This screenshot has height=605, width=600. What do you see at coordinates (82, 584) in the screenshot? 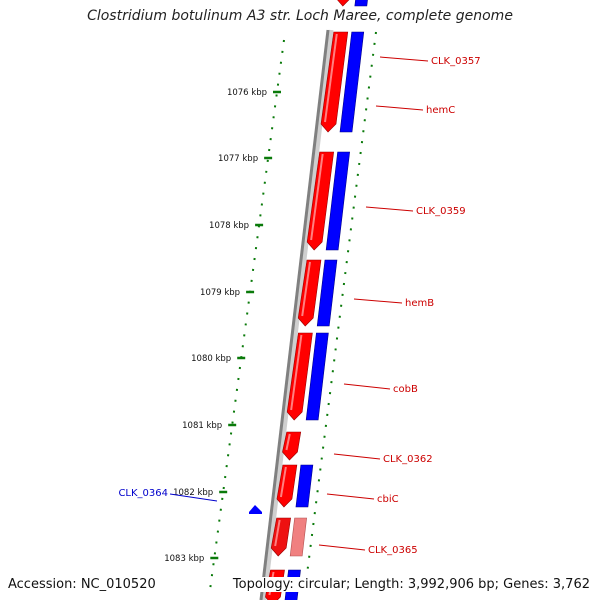
I see `accession-label: Accession: NC_010520` at bounding box center [82, 584].